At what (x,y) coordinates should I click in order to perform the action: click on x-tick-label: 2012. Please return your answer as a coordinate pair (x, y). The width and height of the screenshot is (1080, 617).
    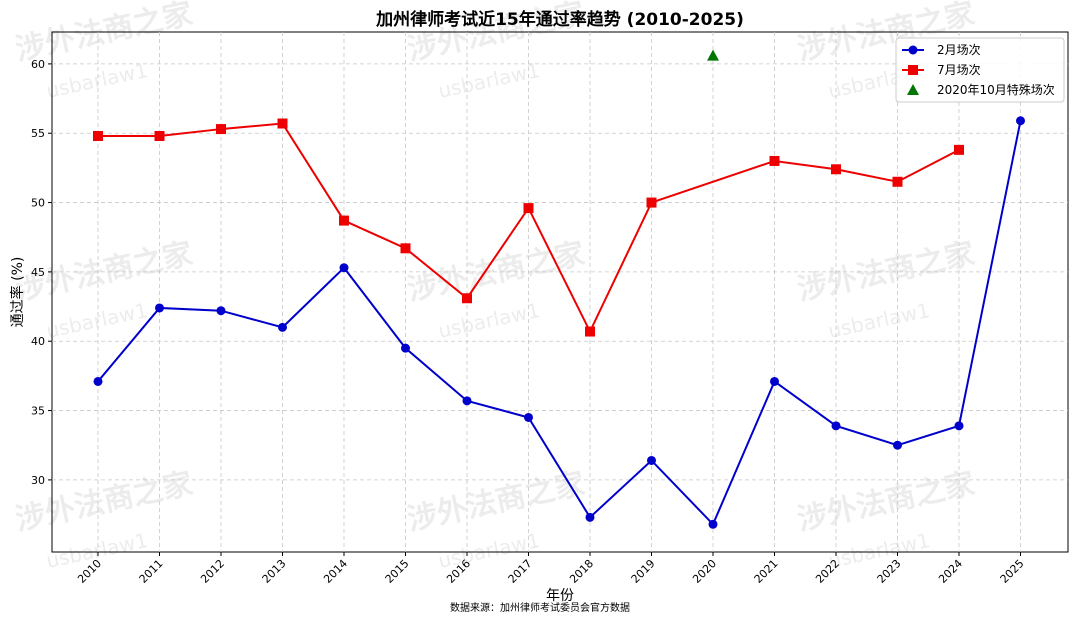
    Looking at the image, I should click on (212, 571).